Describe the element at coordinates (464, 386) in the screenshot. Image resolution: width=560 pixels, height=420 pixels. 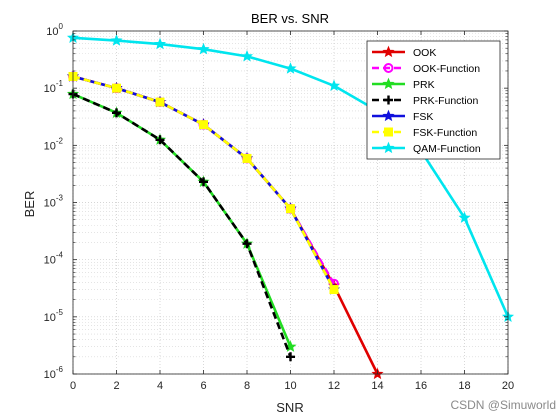
I see `x-tick-label: 18` at that location.